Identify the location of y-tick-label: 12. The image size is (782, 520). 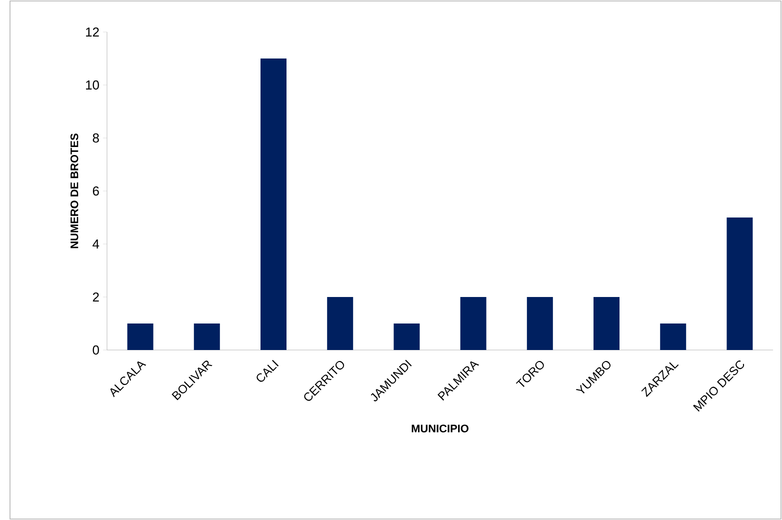
(92, 32).